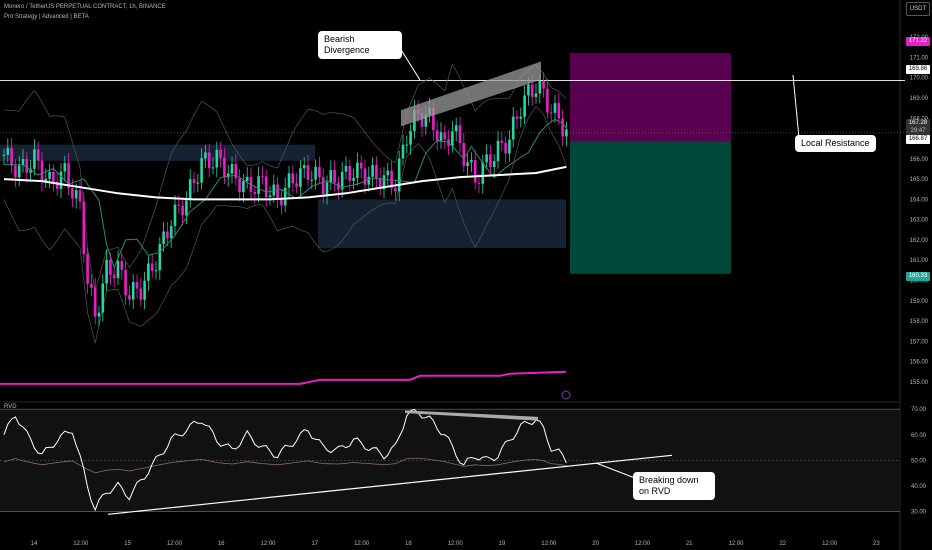 The width and height of the screenshot is (932, 550). Describe the element at coordinates (918, 69) in the screenshot. I see `resistance-price-tag: 169.86` at that location.